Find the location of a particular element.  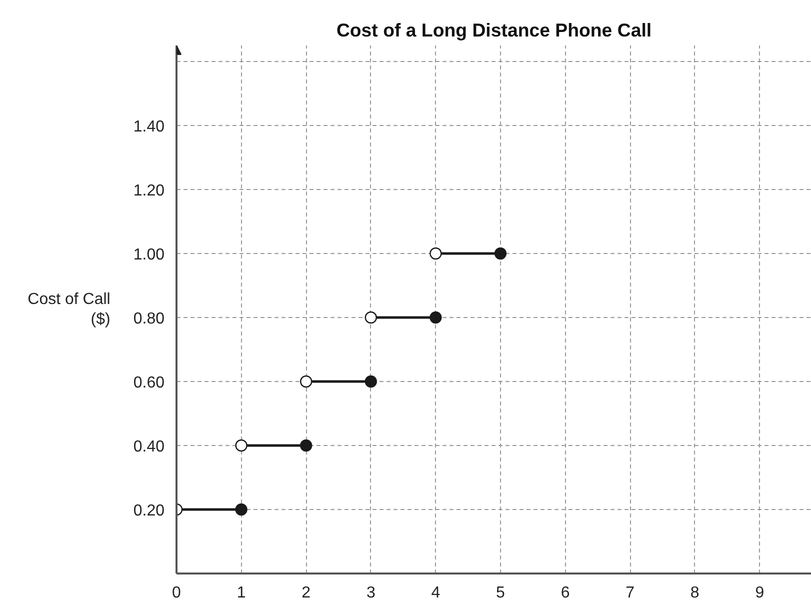

x-tick-label: 4 is located at coordinates (435, 592).